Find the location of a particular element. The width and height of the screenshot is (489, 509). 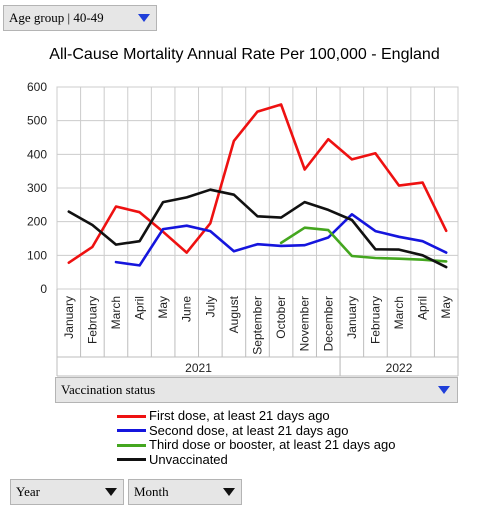

age-group-select: Age group | 40-49 is located at coordinates (80, 18).